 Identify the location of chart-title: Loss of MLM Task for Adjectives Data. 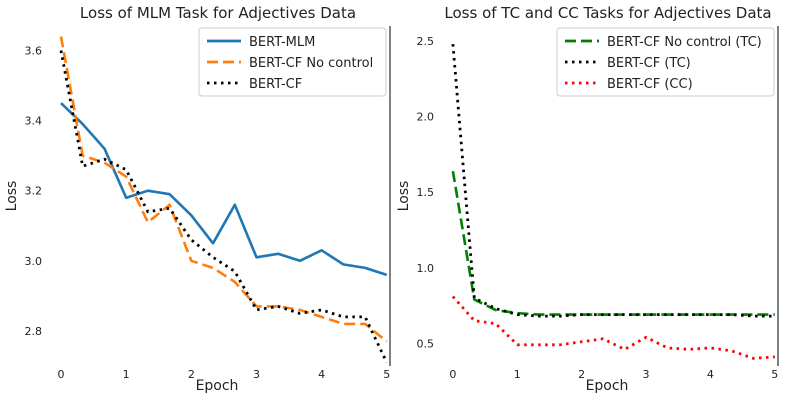
(218, 13).